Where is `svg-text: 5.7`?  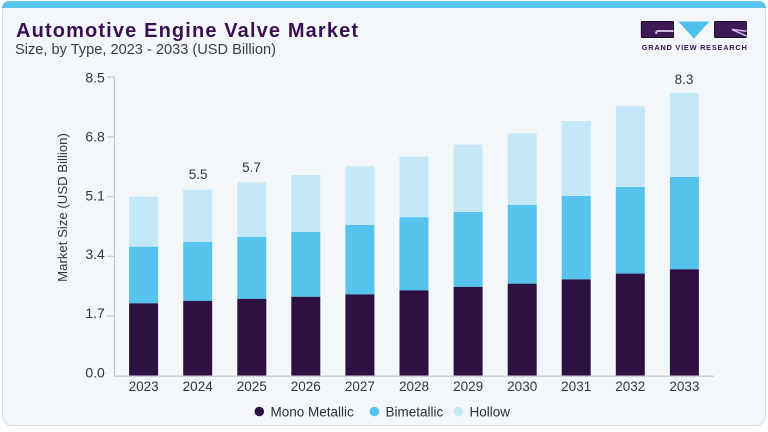 svg-text: 5.7 is located at coordinates (251, 167).